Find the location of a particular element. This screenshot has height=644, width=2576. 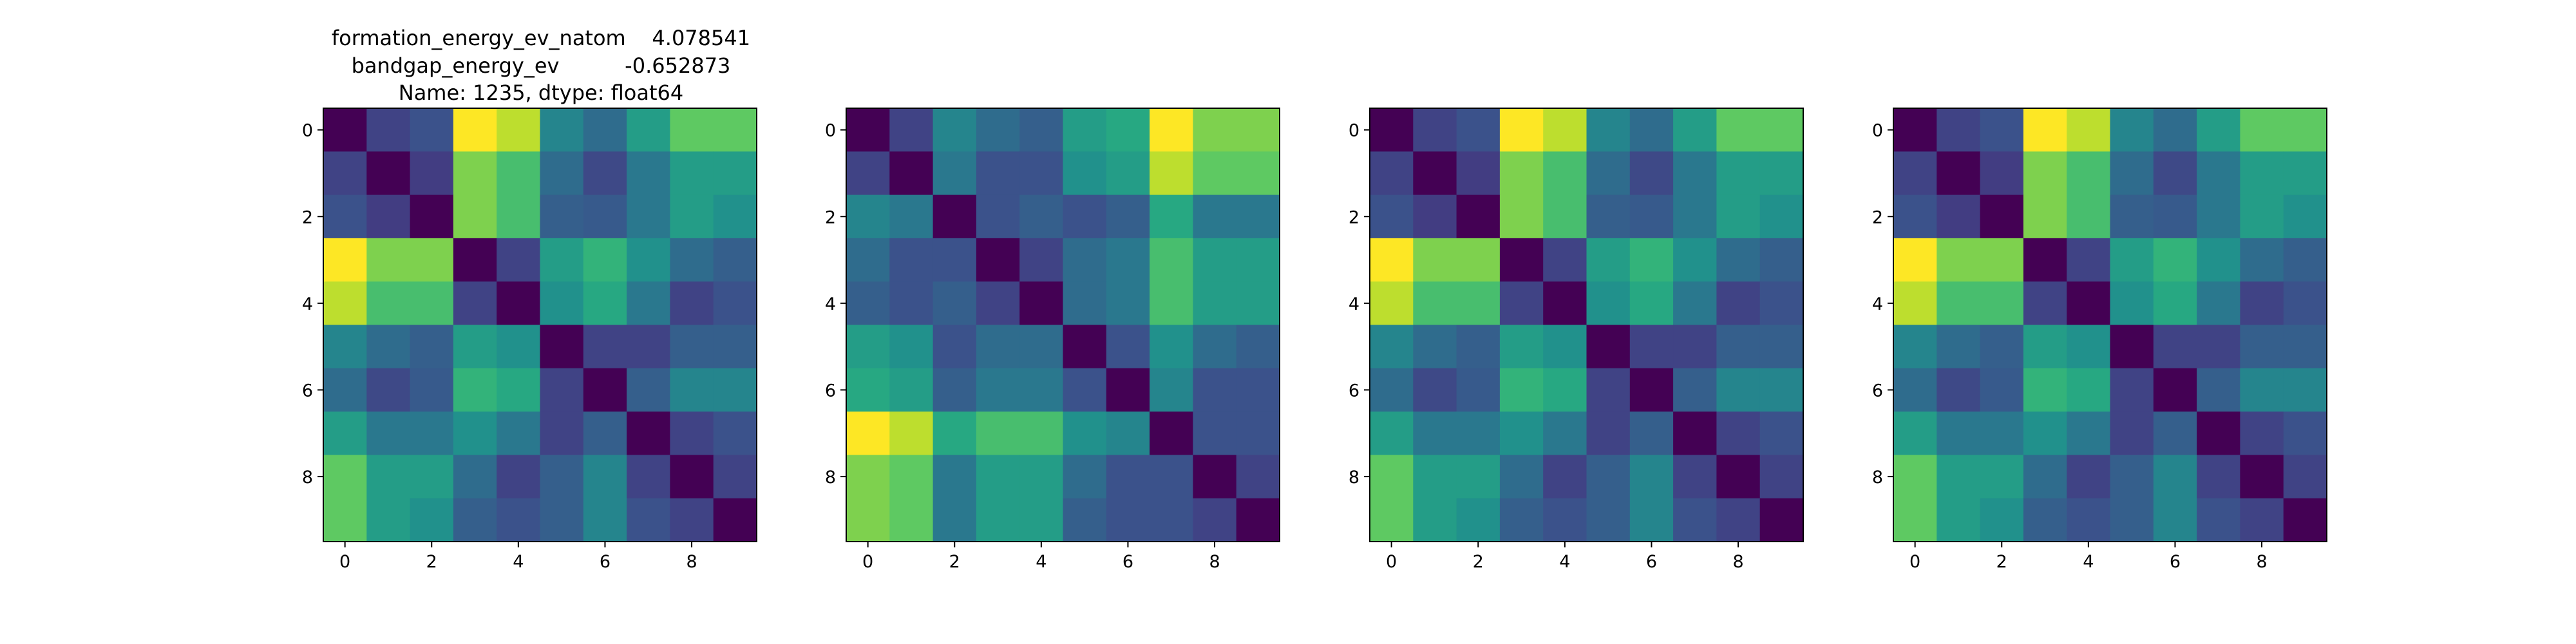

heatmap-panel-2: 0 2 4 6 8 0 2 4 6 8 is located at coordinates (1052, 340).